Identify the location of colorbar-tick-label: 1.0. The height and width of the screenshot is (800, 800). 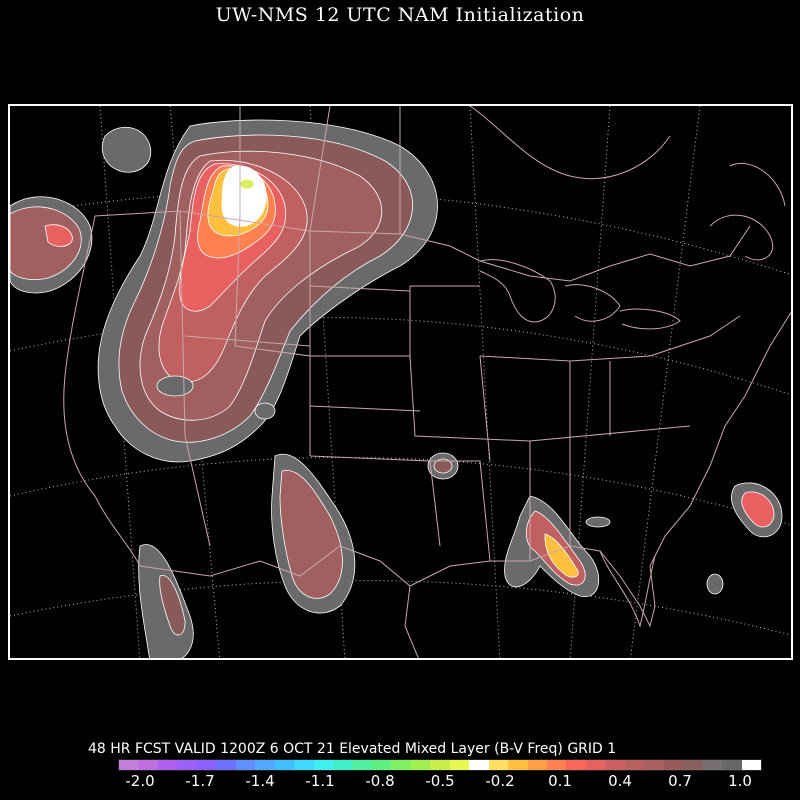
(740, 781).